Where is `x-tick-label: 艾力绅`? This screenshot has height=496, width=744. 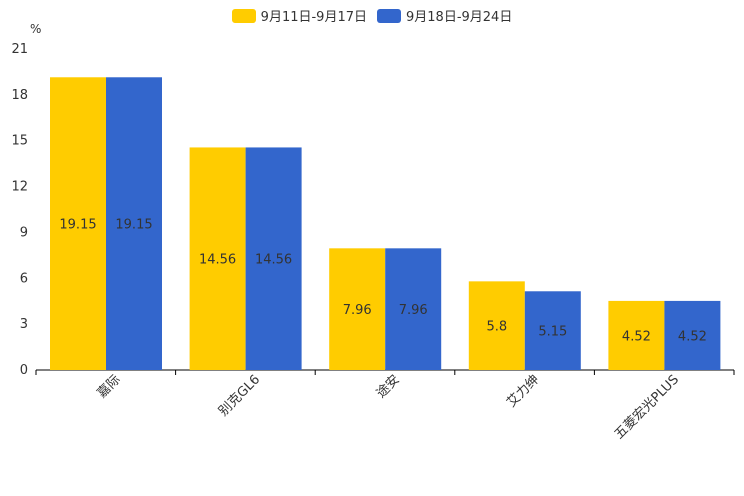
x-tick-label: 艾力绅 is located at coordinates (523, 391).